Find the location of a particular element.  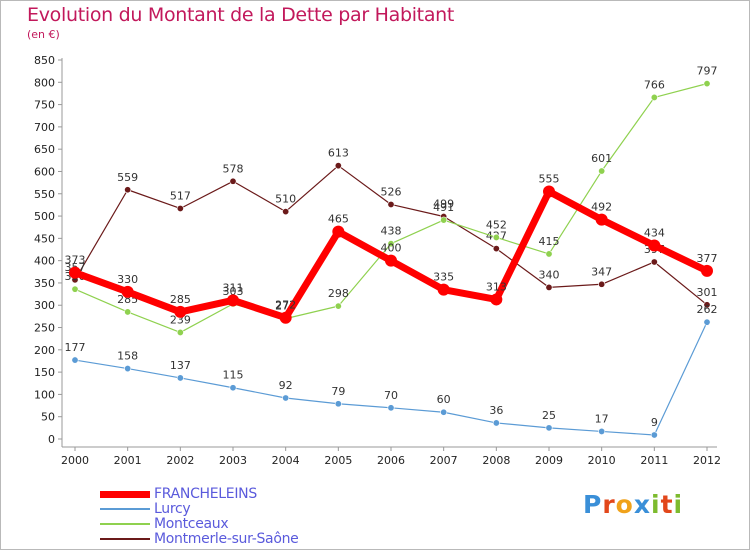

data-label: 79 is located at coordinates (338, 391).